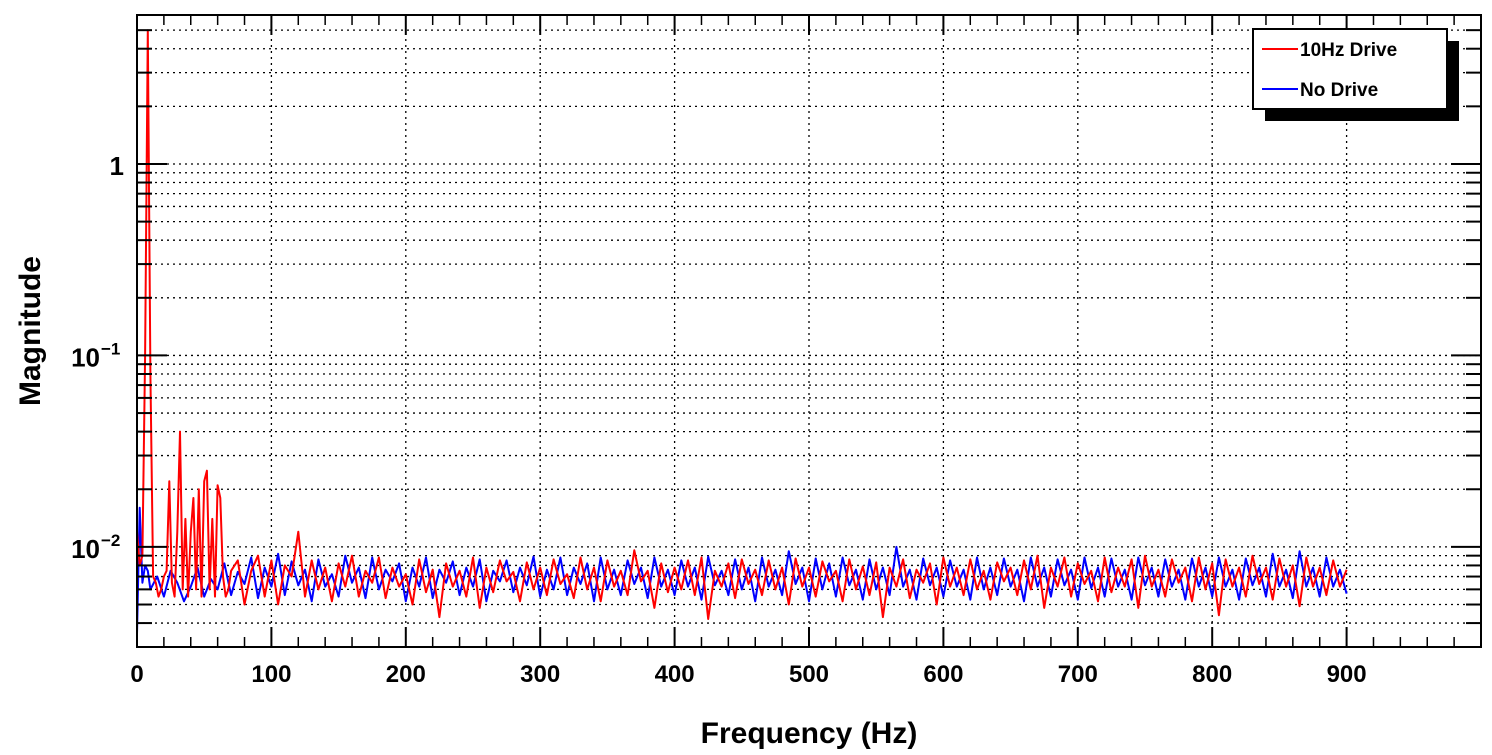 The height and width of the screenshot is (755, 1492). Describe the element at coordinates (809, 674) in the screenshot. I see `x-tick-label: 500` at that location.